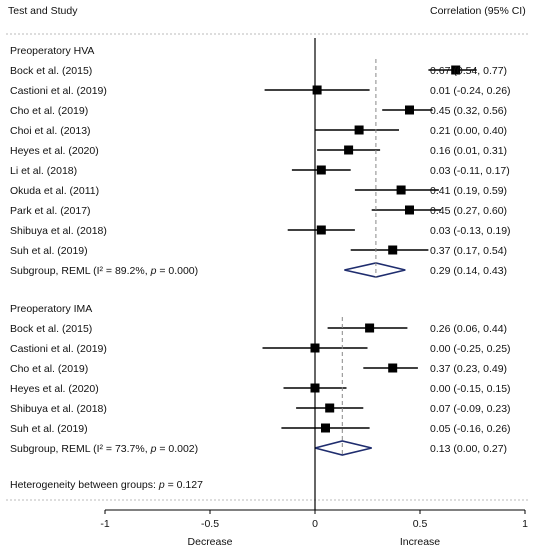  What do you see at coordinates (52, 51) in the screenshot?
I see `group-heading: Preoperatory HVA` at bounding box center [52, 51].